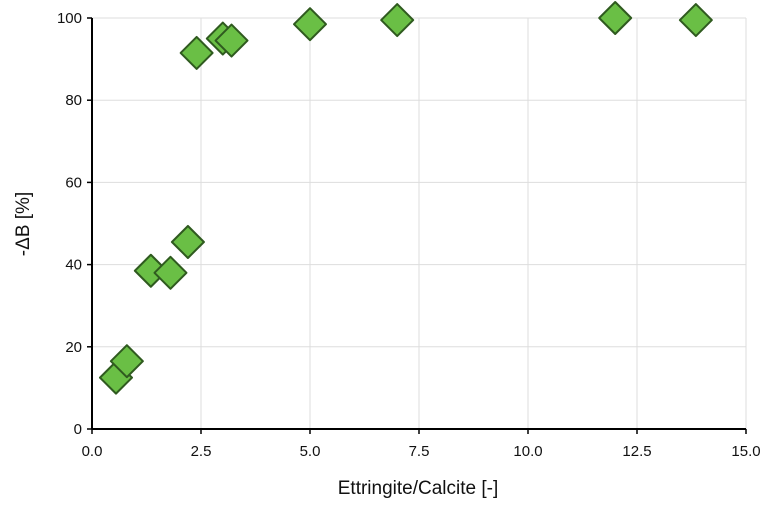 This screenshot has width=766, height=509. Describe the element at coordinates (23, 224) in the screenshot. I see `y-axis-label: -ΔB [%]` at that location.